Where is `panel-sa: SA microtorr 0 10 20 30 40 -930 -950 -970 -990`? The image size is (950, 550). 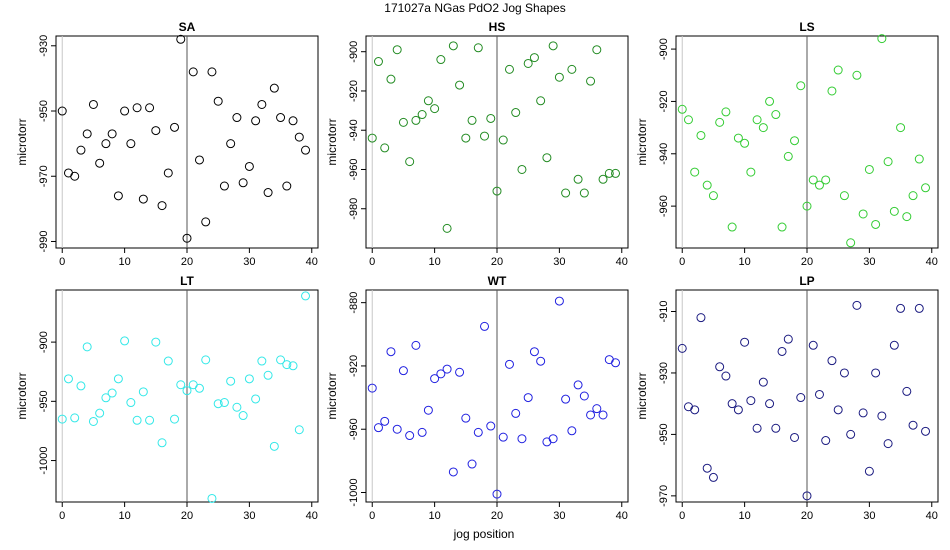
panel-sa: SA microtorr 0 10 20 30 40 -930 -950 -970 -990 is located at coordinates (167, 144).